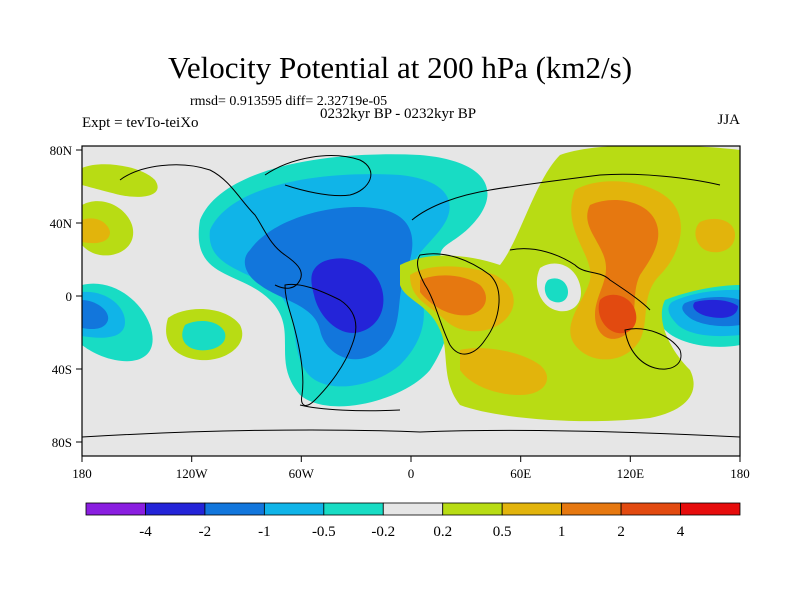 The width and height of the screenshot is (800, 600). I want to click on colorbar-label: -0.2, so click(383, 532).